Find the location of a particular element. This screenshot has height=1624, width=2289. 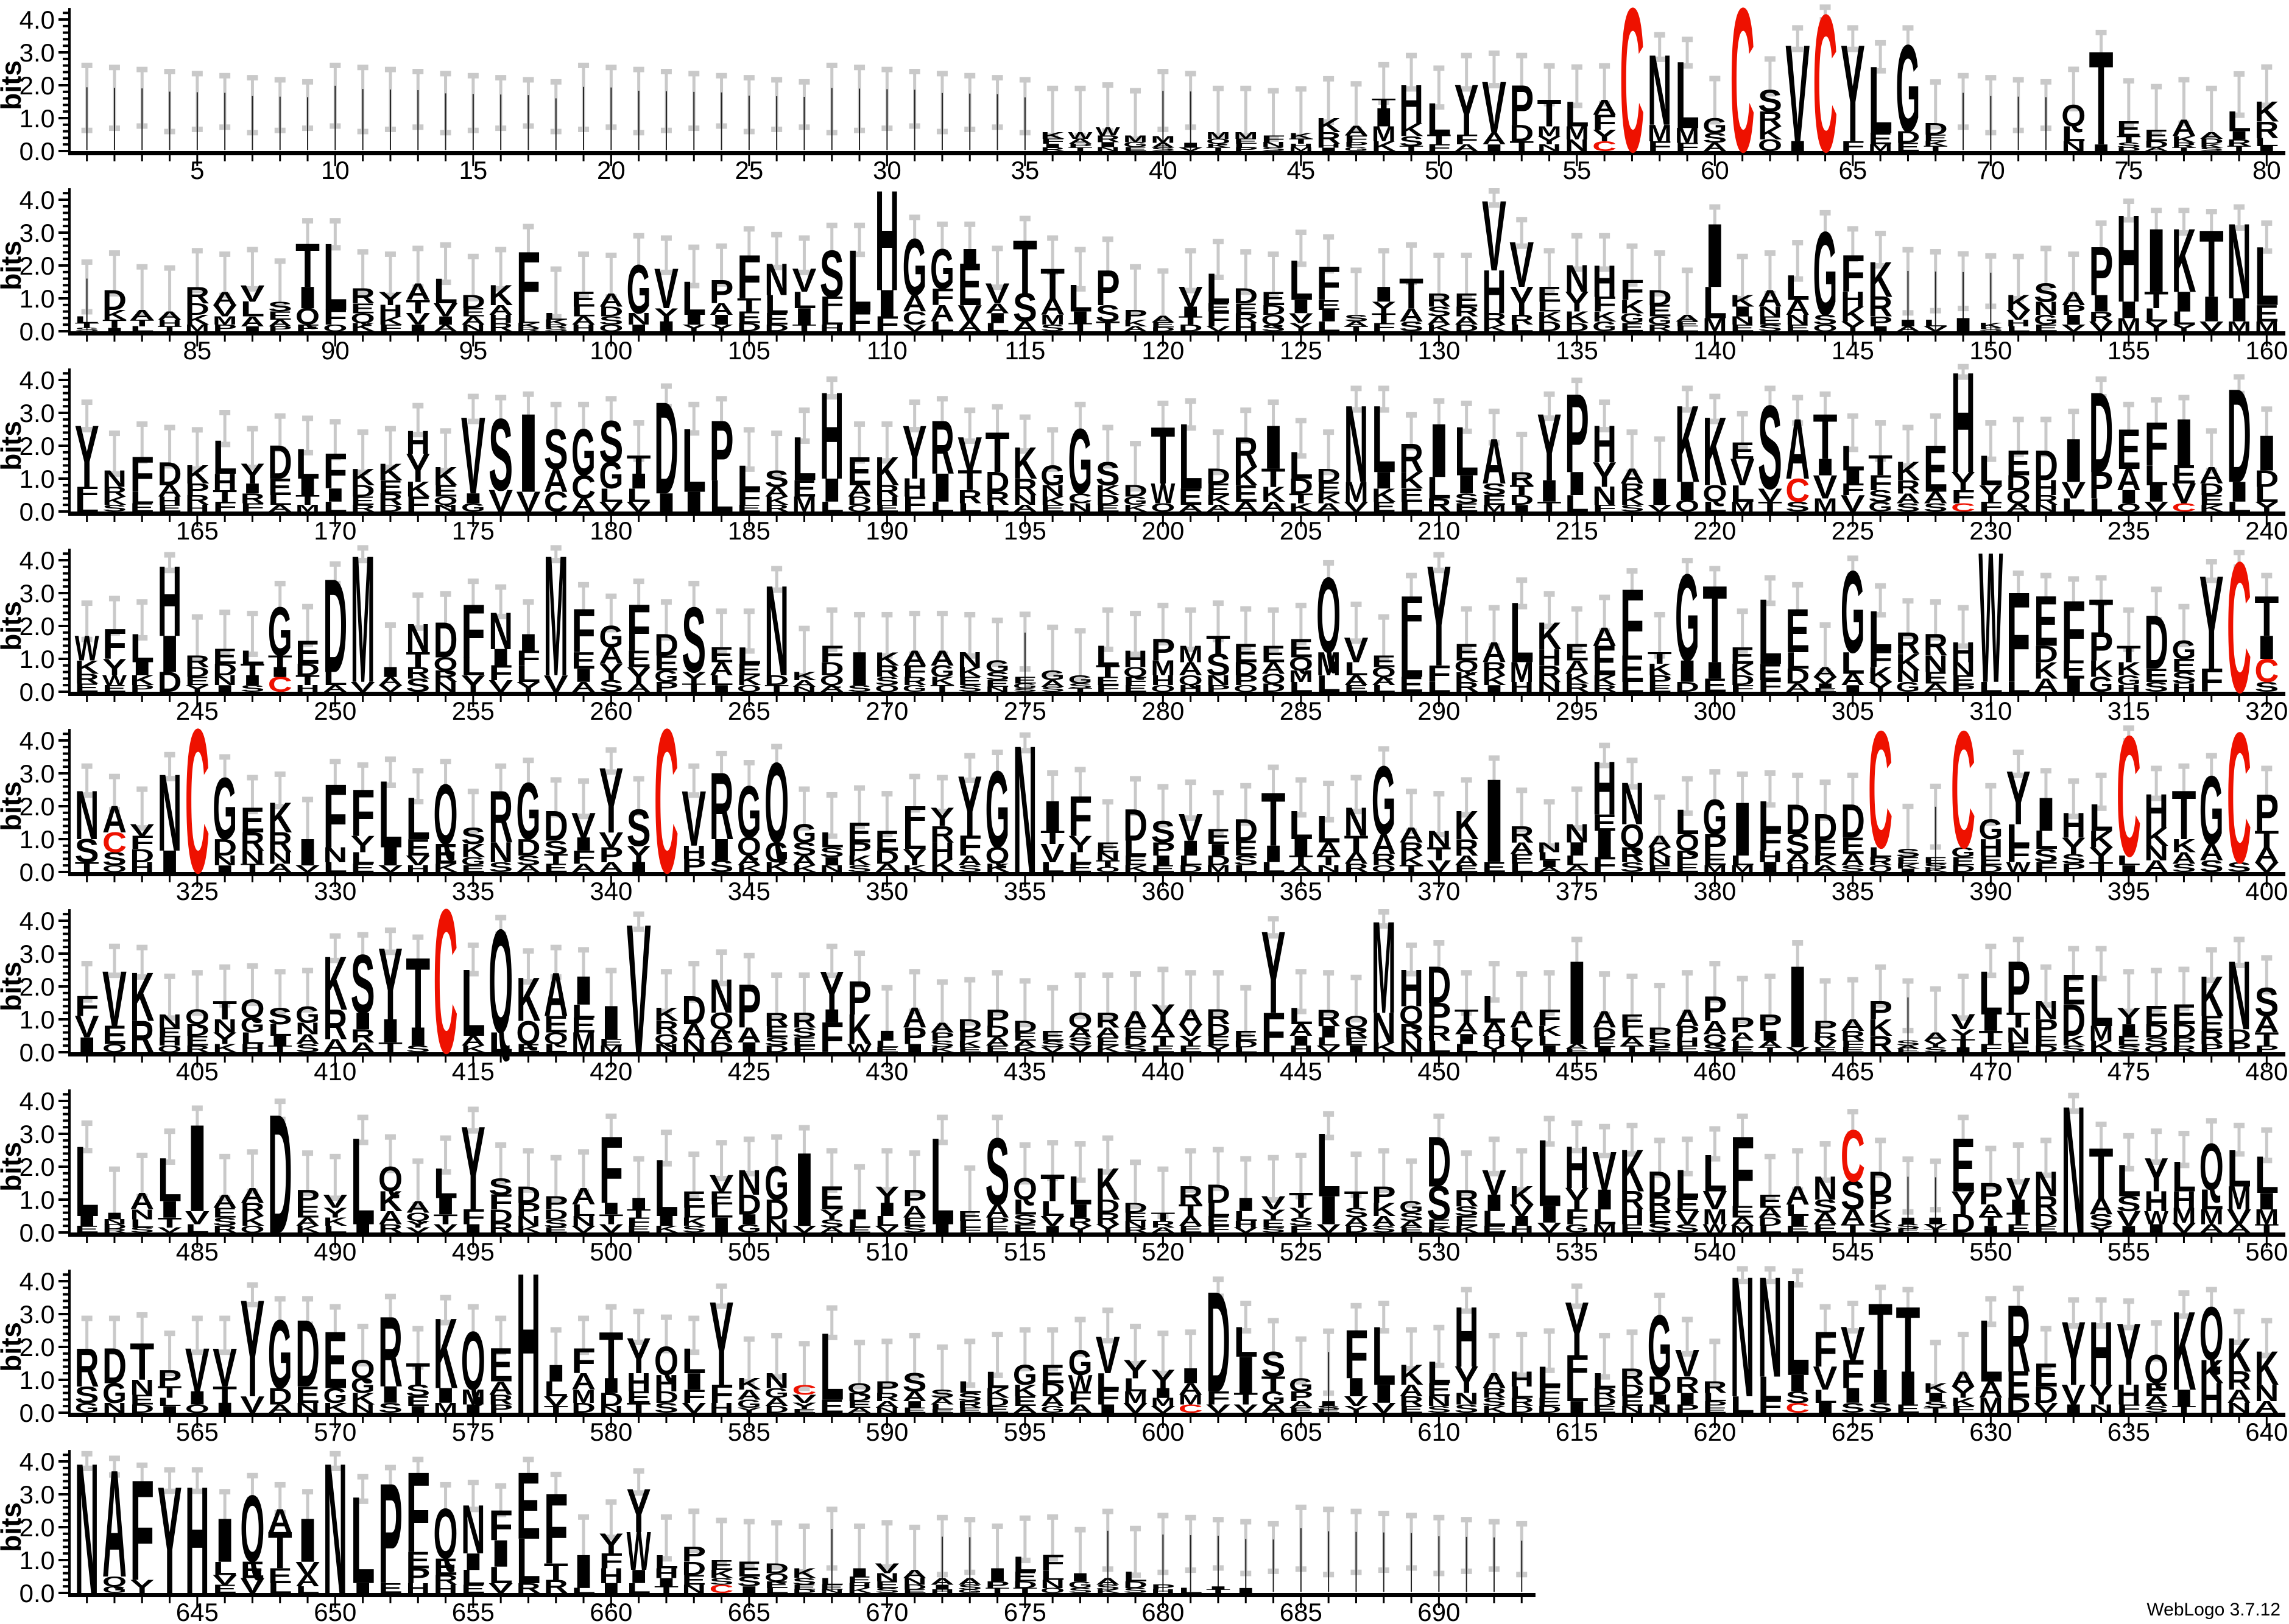

logo-letter-Y: Y is located at coordinates (1301, 1213).